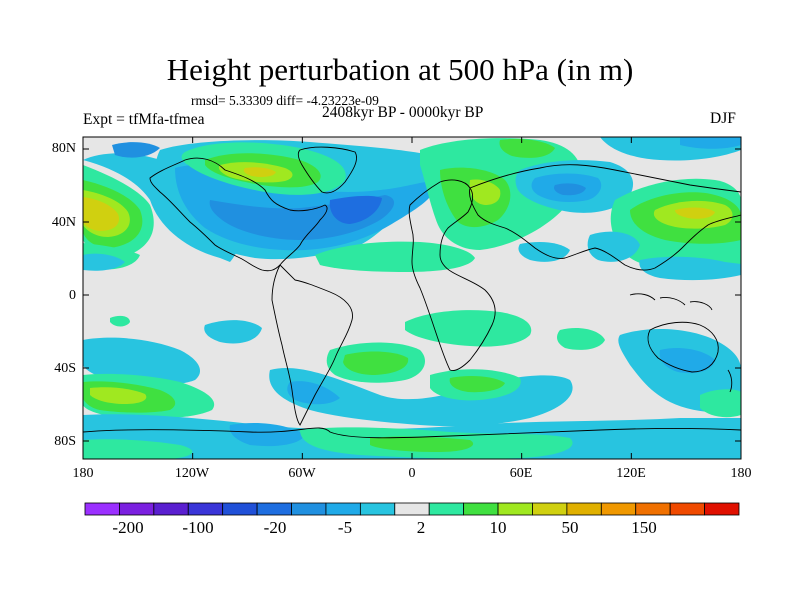  What do you see at coordinates (198, 527) in the screenshot?
I see `colorbar-label: -100` at bounding box center [198, 527].